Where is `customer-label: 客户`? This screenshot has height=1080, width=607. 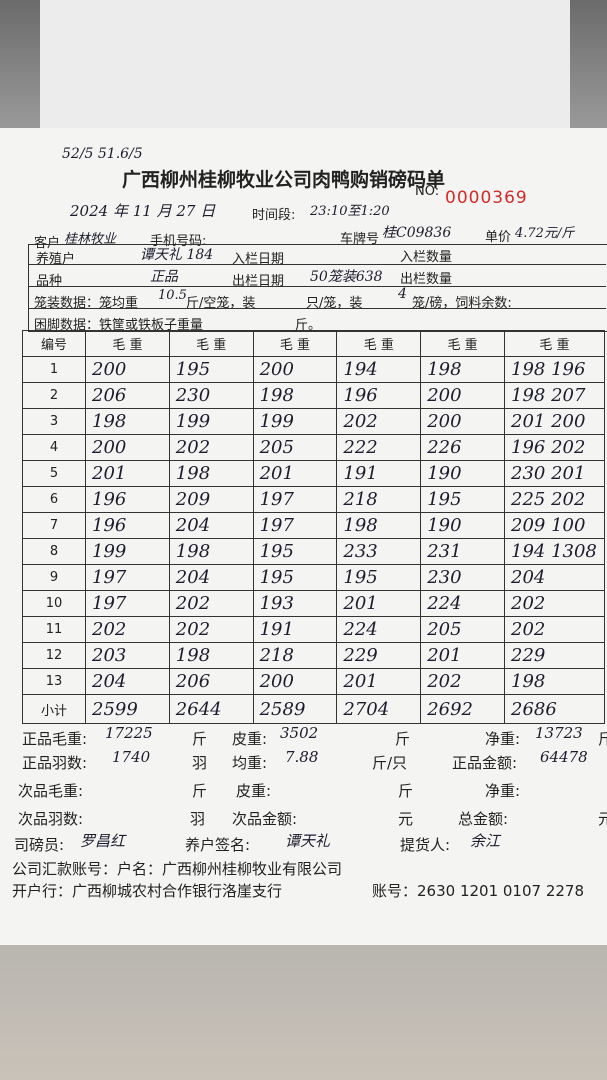
customer-label: 客户 is located at coordinates (47, 243).